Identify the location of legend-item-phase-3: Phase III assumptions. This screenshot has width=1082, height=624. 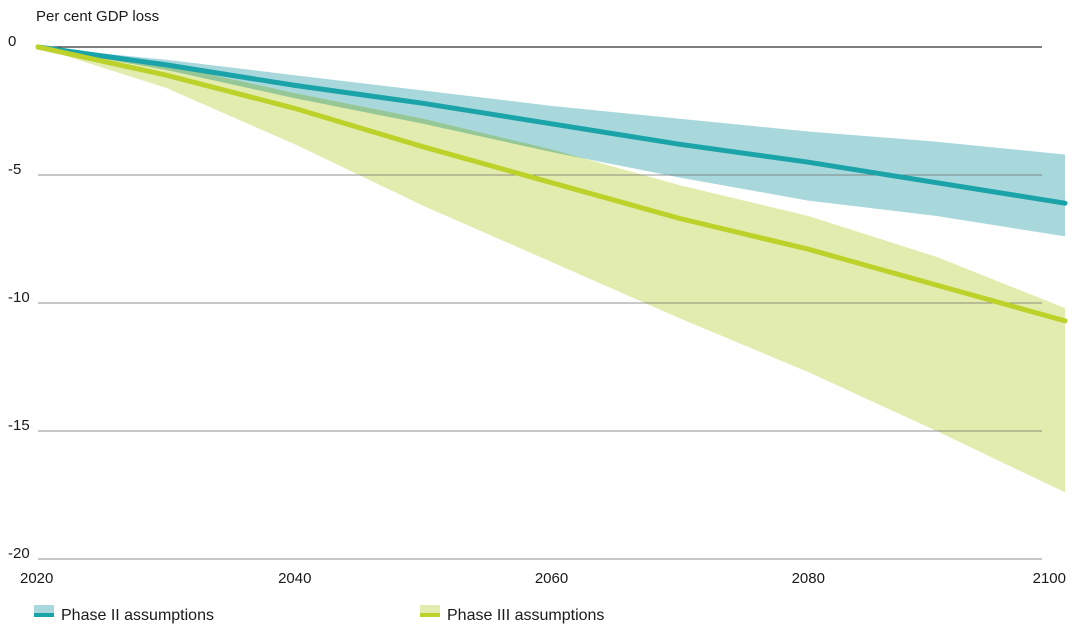
(512, 614).